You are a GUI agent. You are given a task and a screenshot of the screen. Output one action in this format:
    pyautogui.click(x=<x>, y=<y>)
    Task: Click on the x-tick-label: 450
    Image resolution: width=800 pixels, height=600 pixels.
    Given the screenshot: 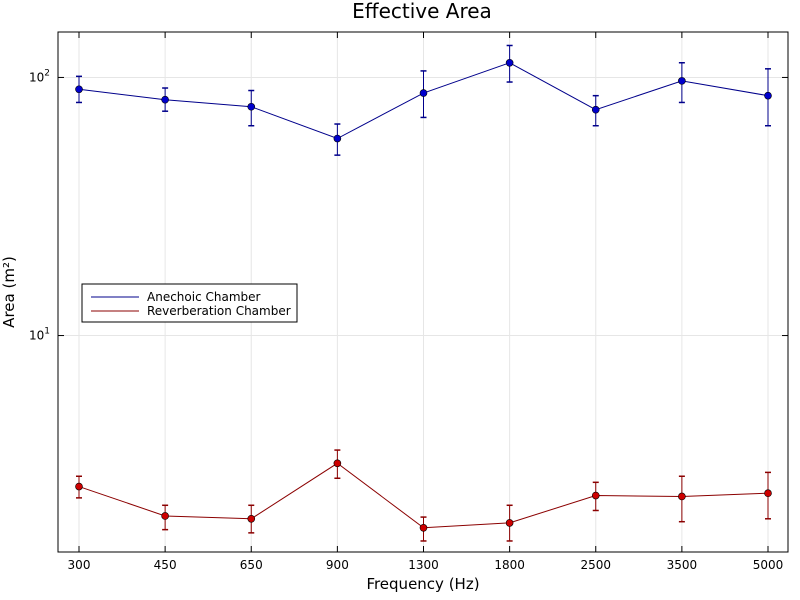 What is the action you would take?
    pyautogui.click(x=165, y=565)
    